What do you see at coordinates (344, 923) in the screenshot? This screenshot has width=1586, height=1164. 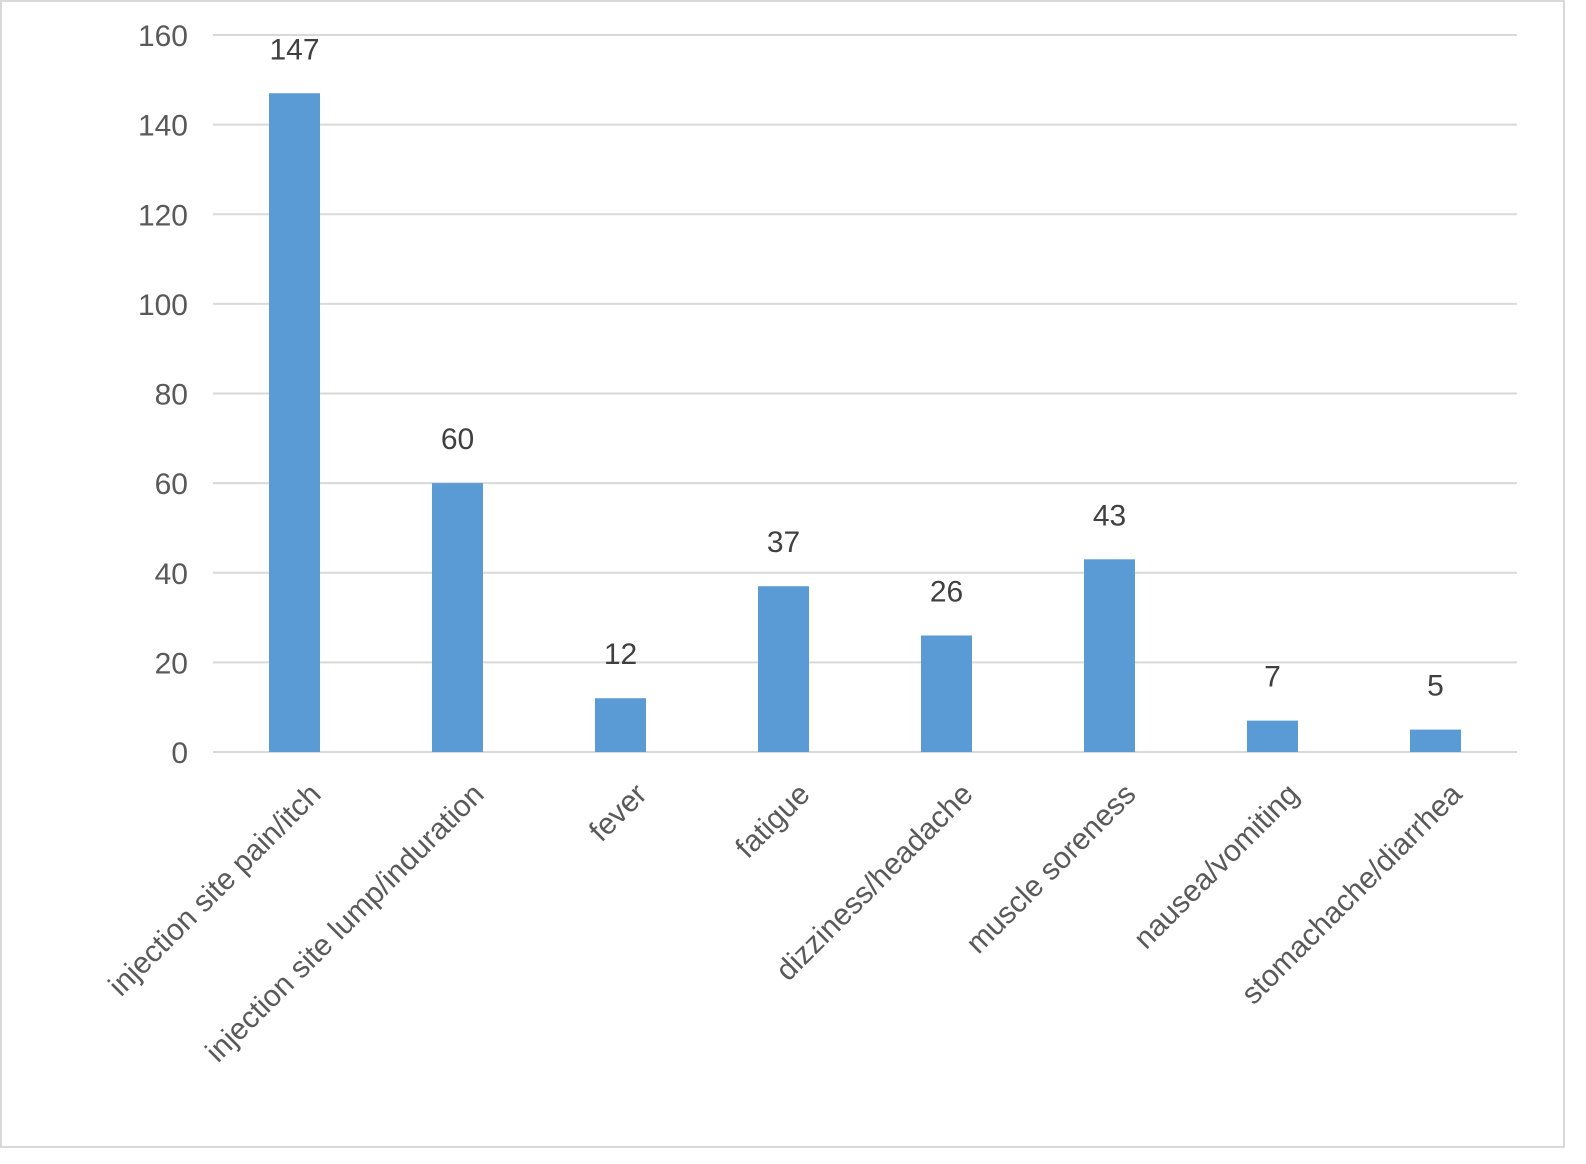 I see `x-category-label: injection site lump/induration` at bounding box center [344, 923].